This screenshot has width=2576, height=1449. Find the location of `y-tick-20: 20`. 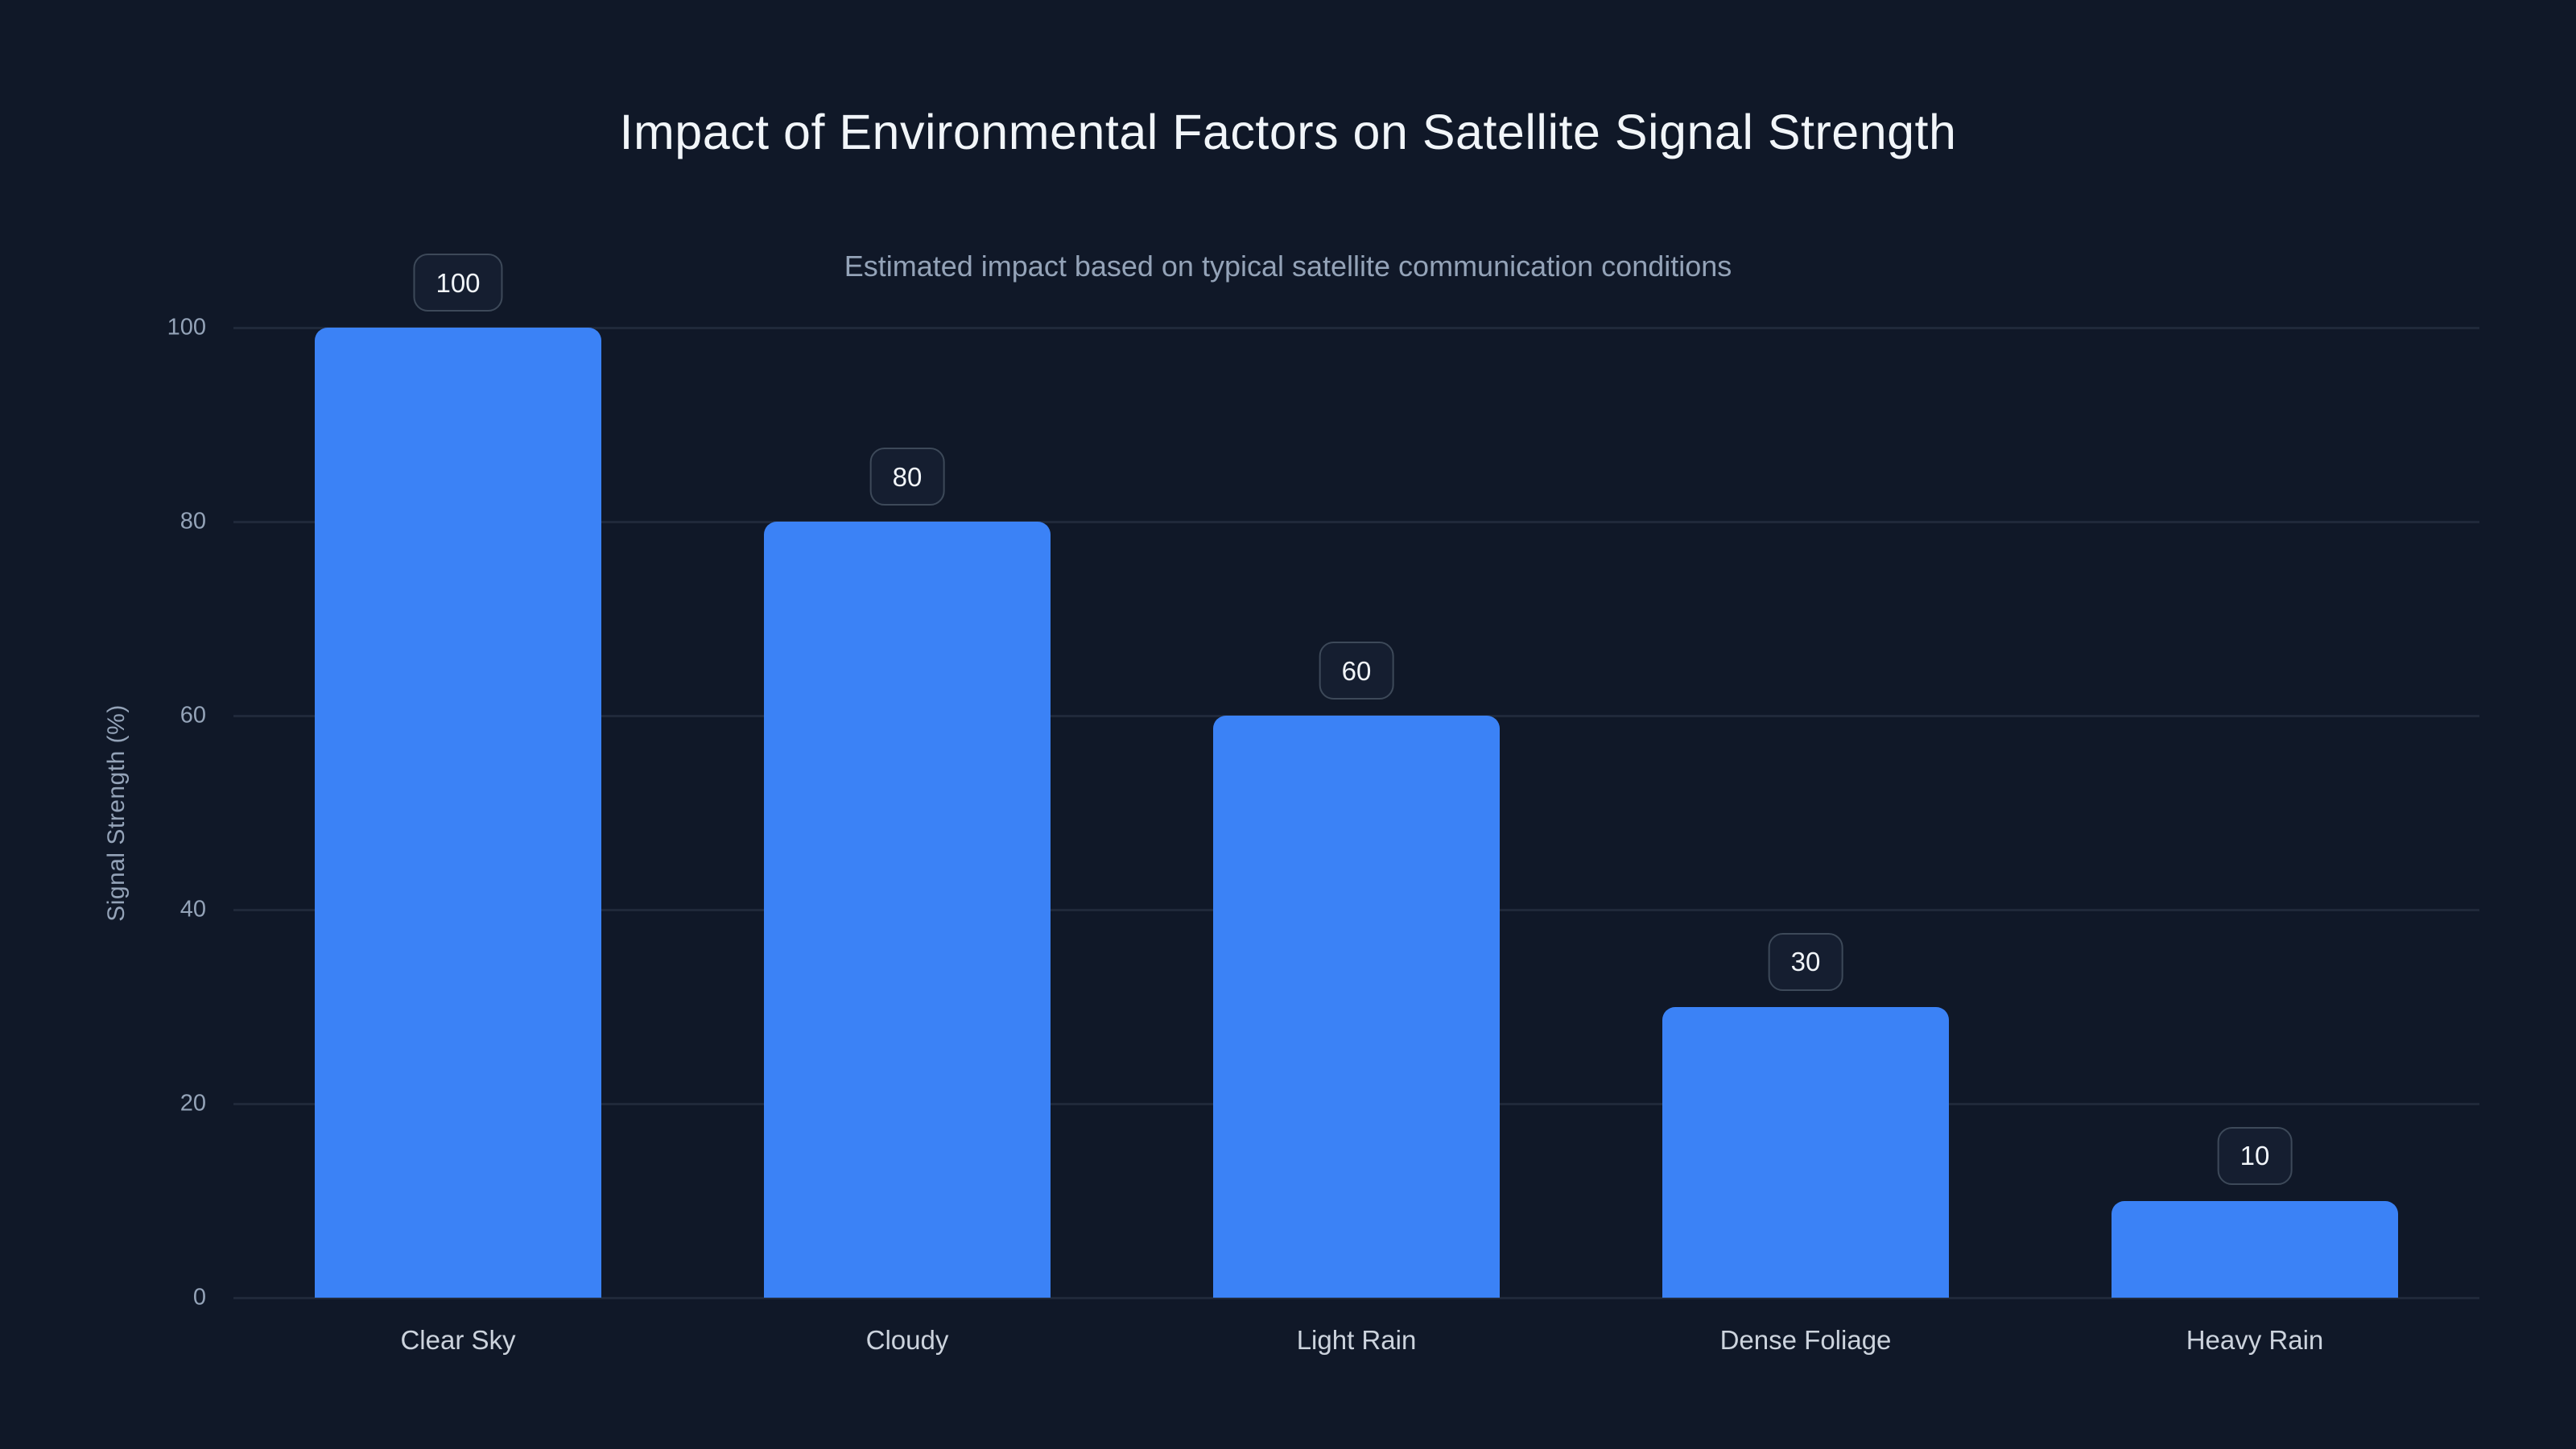

y-tick-20: 20 is located at coordinates (193, 1103).